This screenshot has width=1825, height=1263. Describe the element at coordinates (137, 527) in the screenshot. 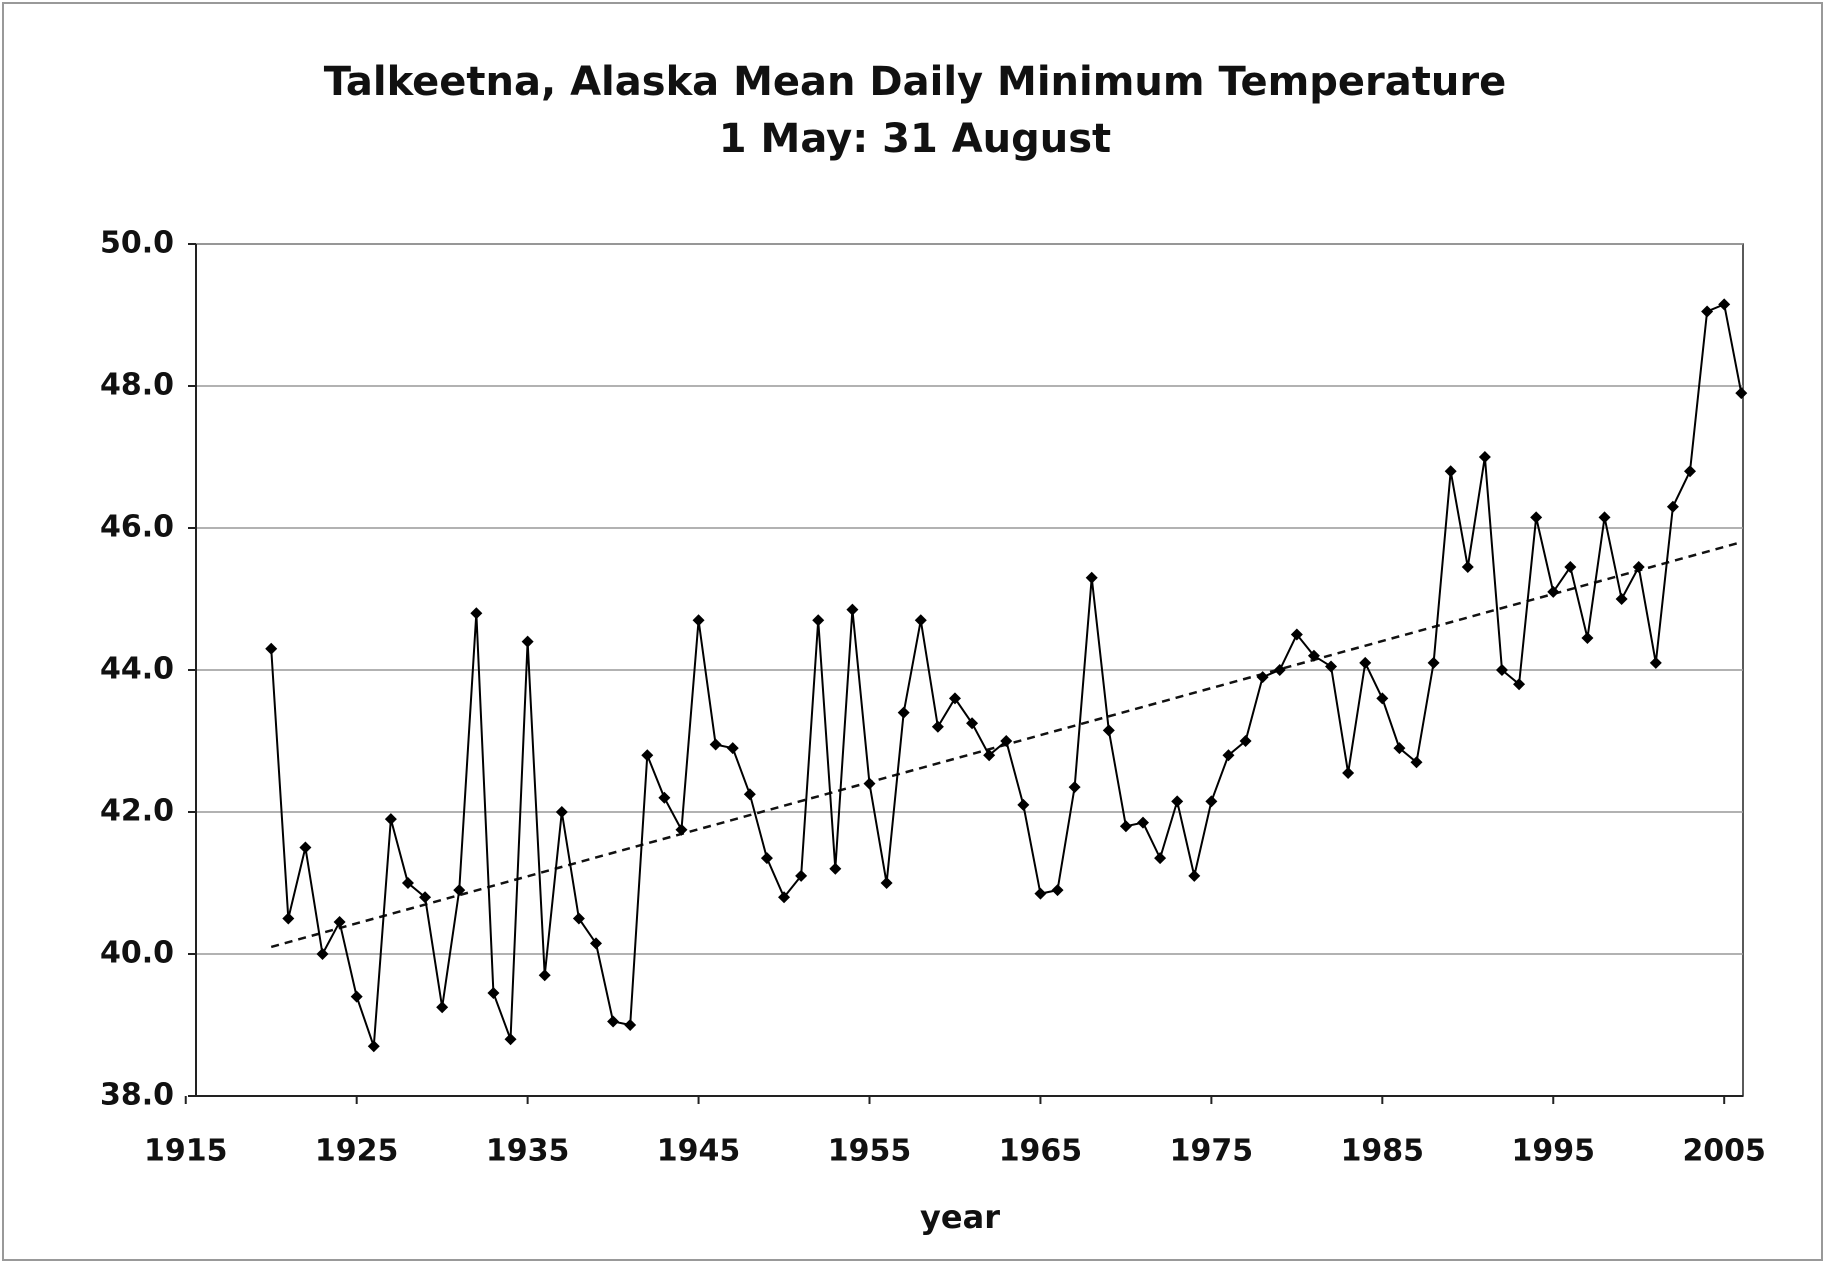

I see `y-tick-label: 46.0` at that location.